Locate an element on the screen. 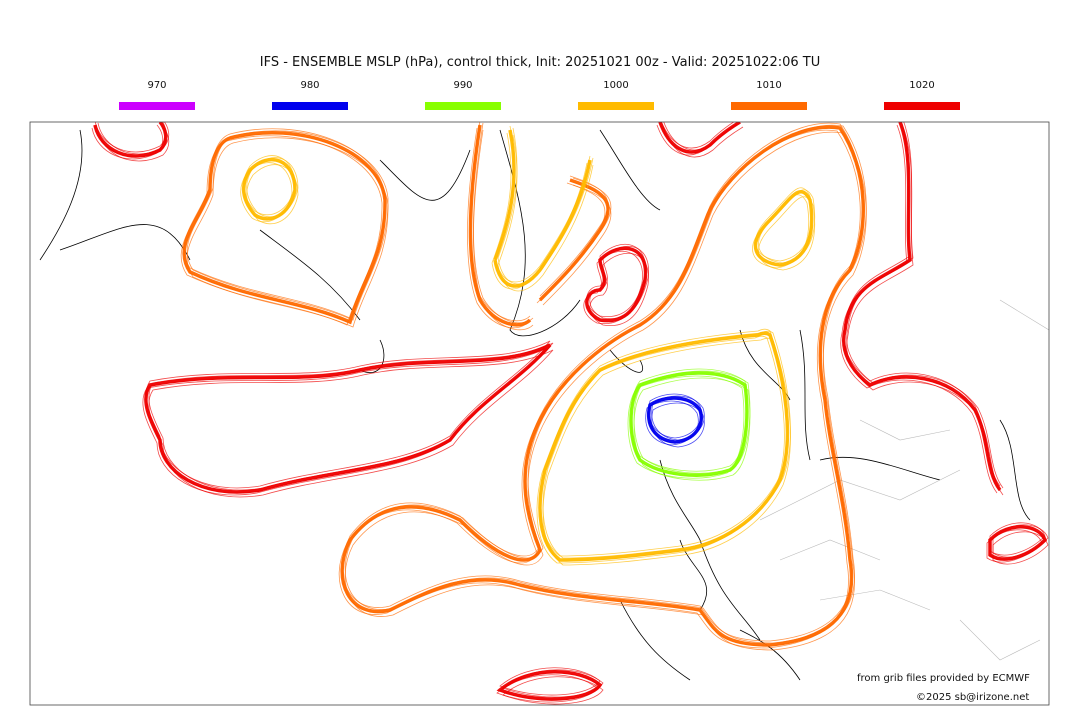  legend-item-1020: 1020 is located at coordinates (922, 95).